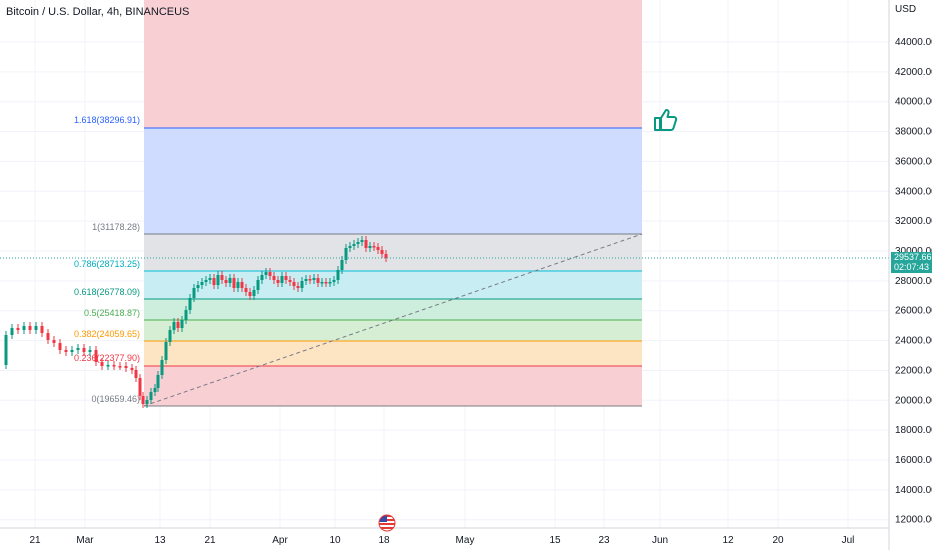 The image size is (932, 550). What do you see at coordinates (728, 540) in the screenshot?
I see `time-tick-label: 12` at bounding box center [728, 540].